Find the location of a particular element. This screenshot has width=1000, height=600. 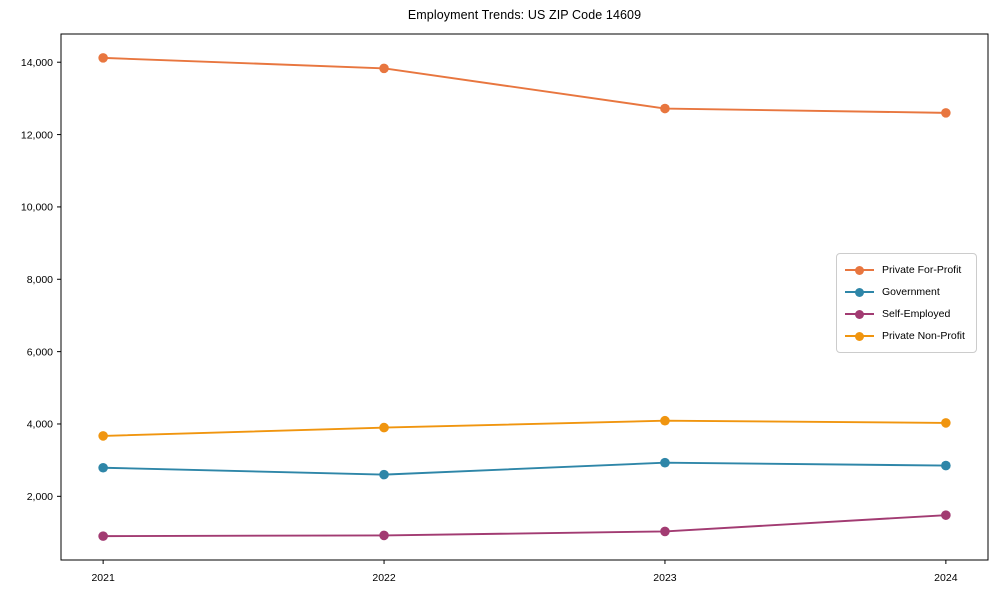

legend-label: Self-Employed is located at coordinates (916, 314).